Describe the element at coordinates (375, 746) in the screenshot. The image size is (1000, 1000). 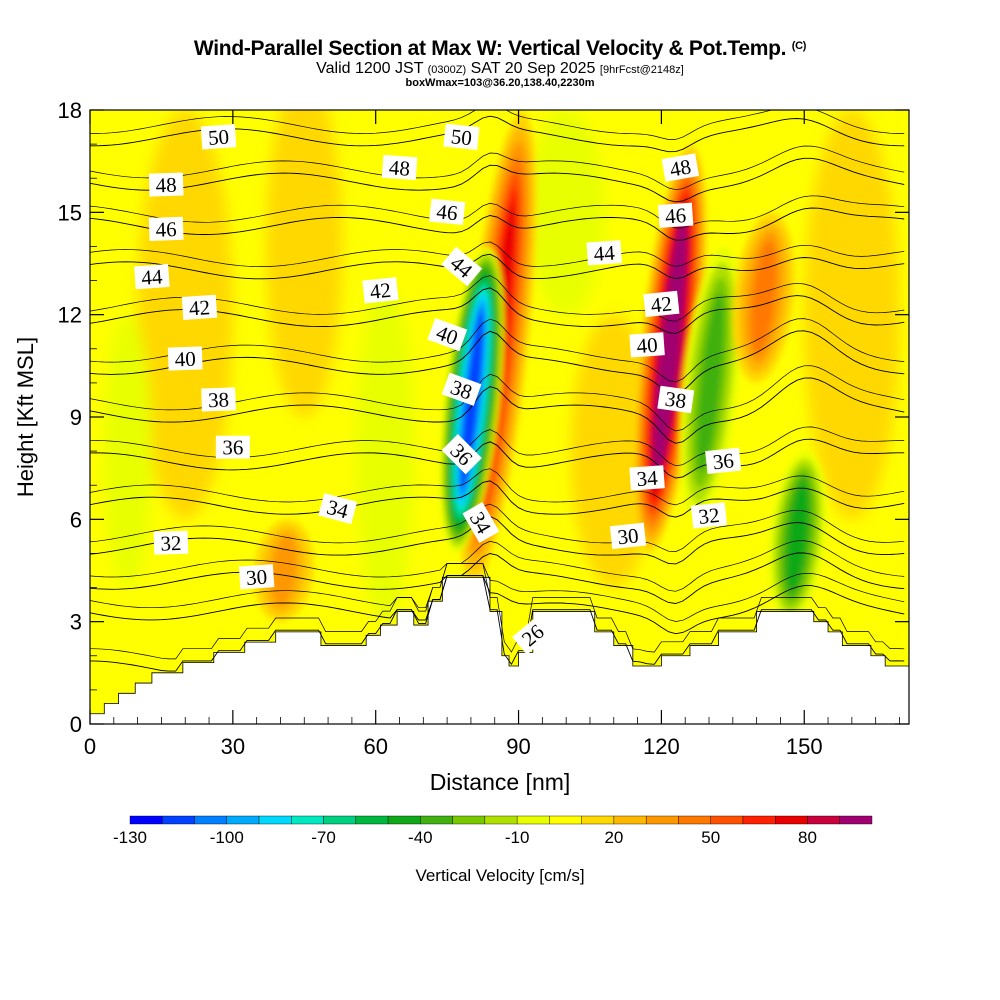
I see `x-tick-label: 60` at that location.